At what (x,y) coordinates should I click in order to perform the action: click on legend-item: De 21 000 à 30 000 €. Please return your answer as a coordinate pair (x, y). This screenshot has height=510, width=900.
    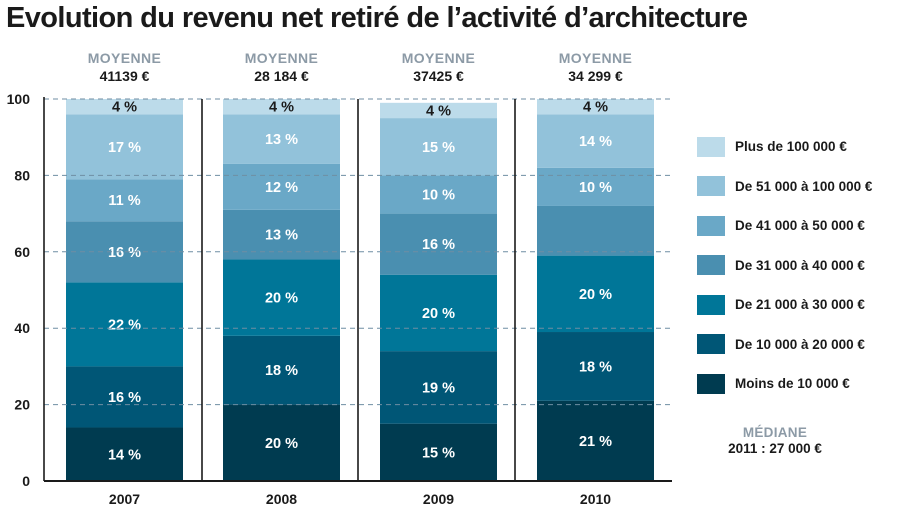
    Looking at the image, I should click on (797, 305).